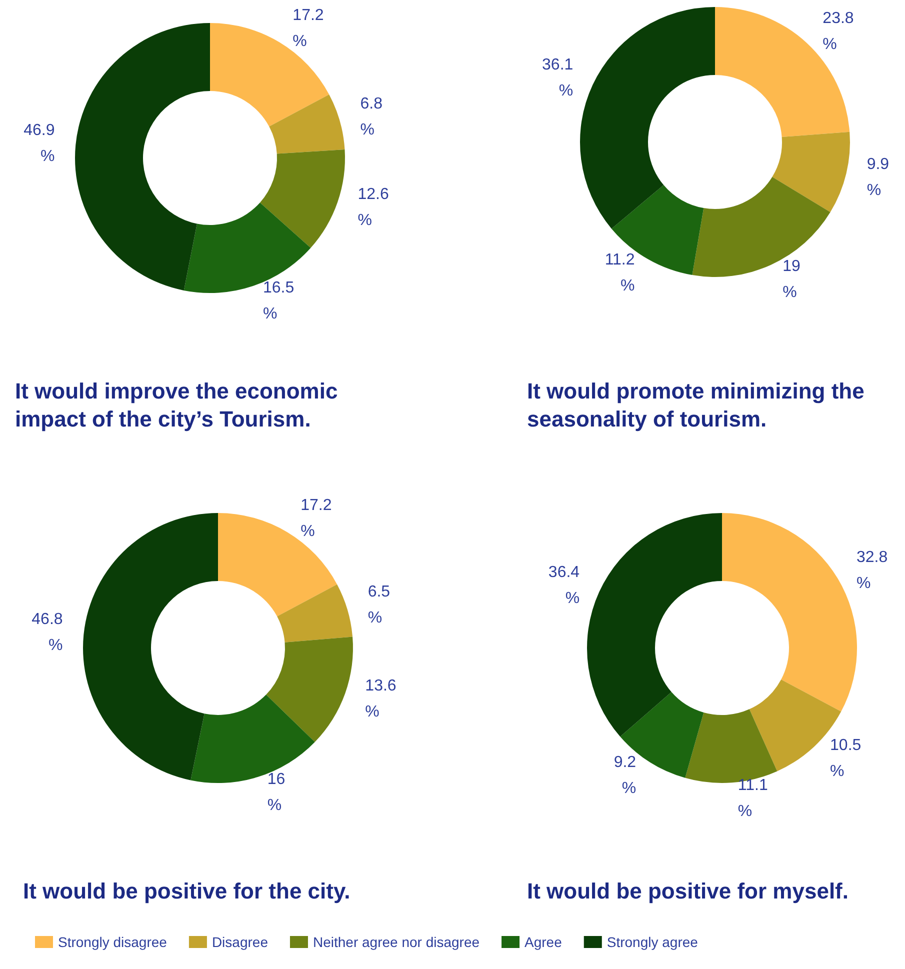 This screenshot has height=969, width=905. I want to click on data-label: 6.8 %, so click(371, 116).